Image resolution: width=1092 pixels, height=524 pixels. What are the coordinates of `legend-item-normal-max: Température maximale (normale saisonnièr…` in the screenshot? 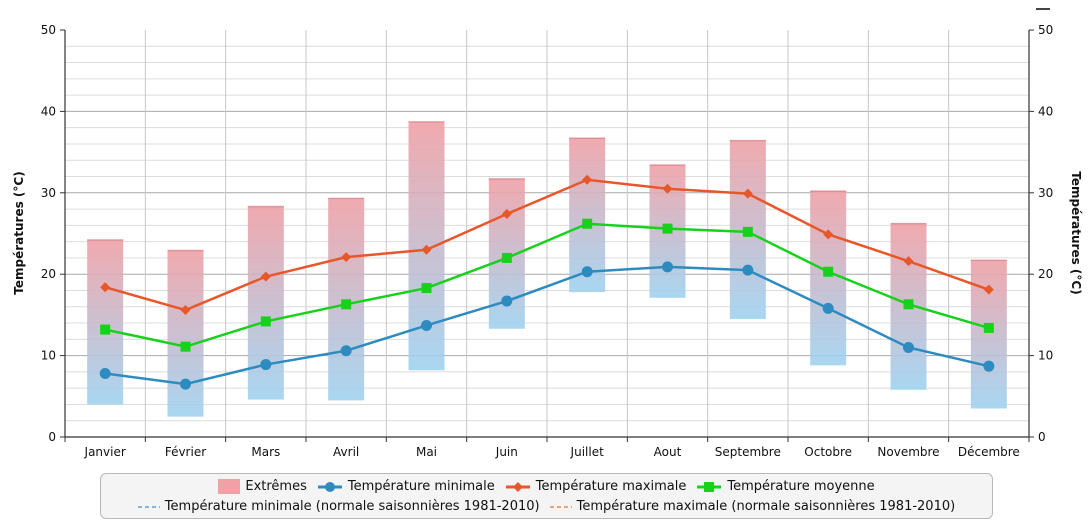 It's located at (752, 506).